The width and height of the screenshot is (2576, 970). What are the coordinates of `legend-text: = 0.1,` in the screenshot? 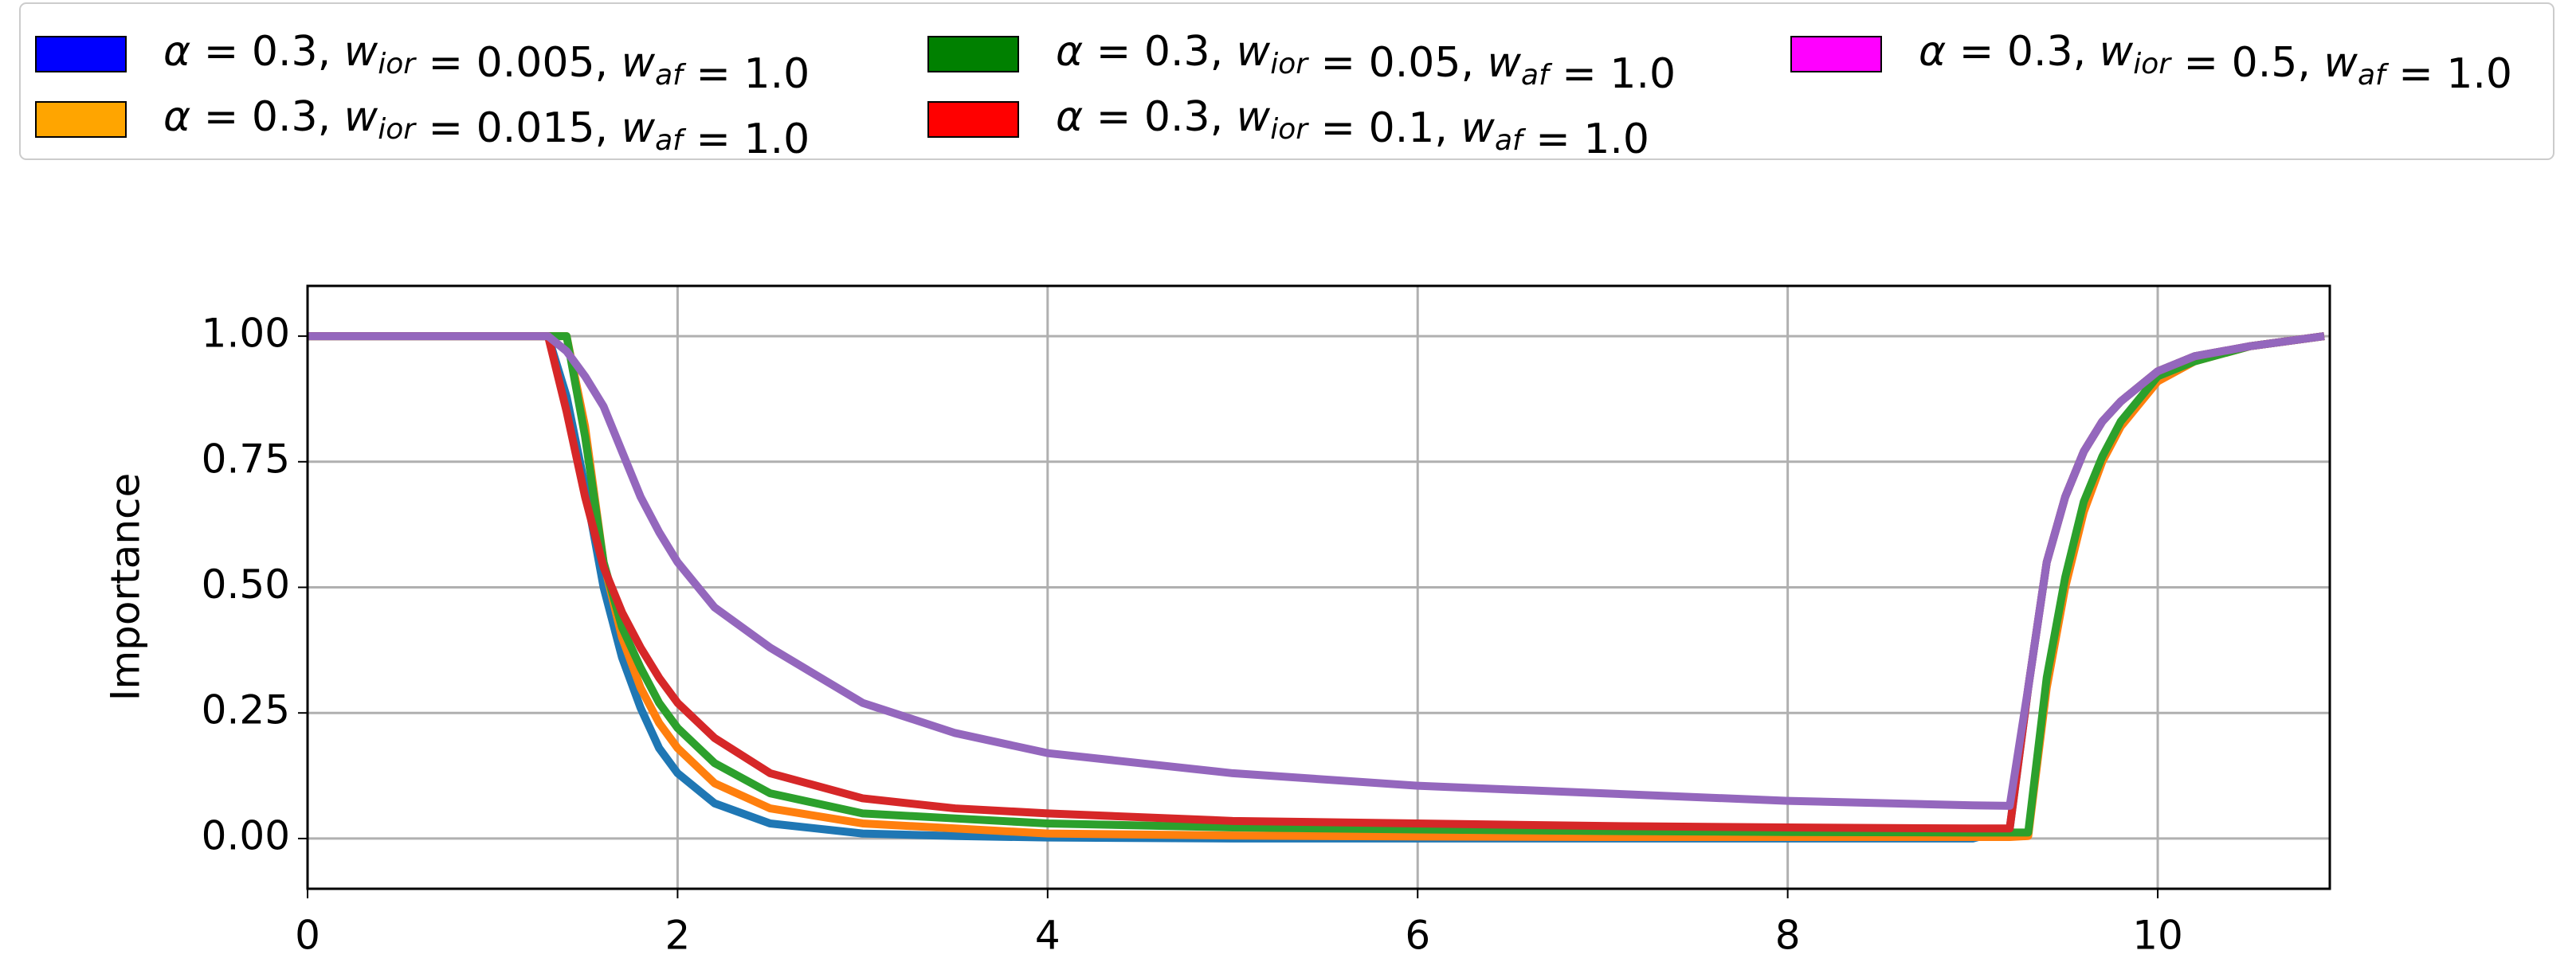 It's located at (1385, 128).